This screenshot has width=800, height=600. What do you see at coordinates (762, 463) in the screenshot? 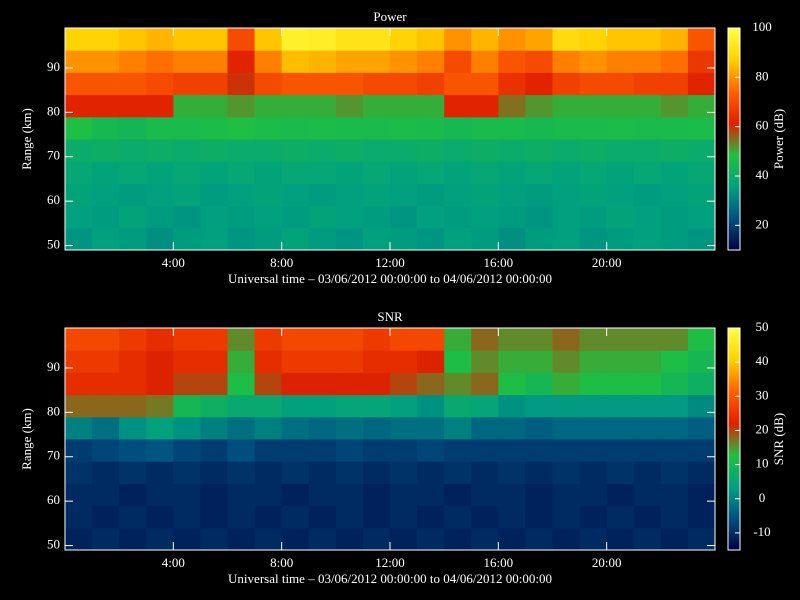
I see `colorbar-tick-label: 10` at bounding box center [762, 463].